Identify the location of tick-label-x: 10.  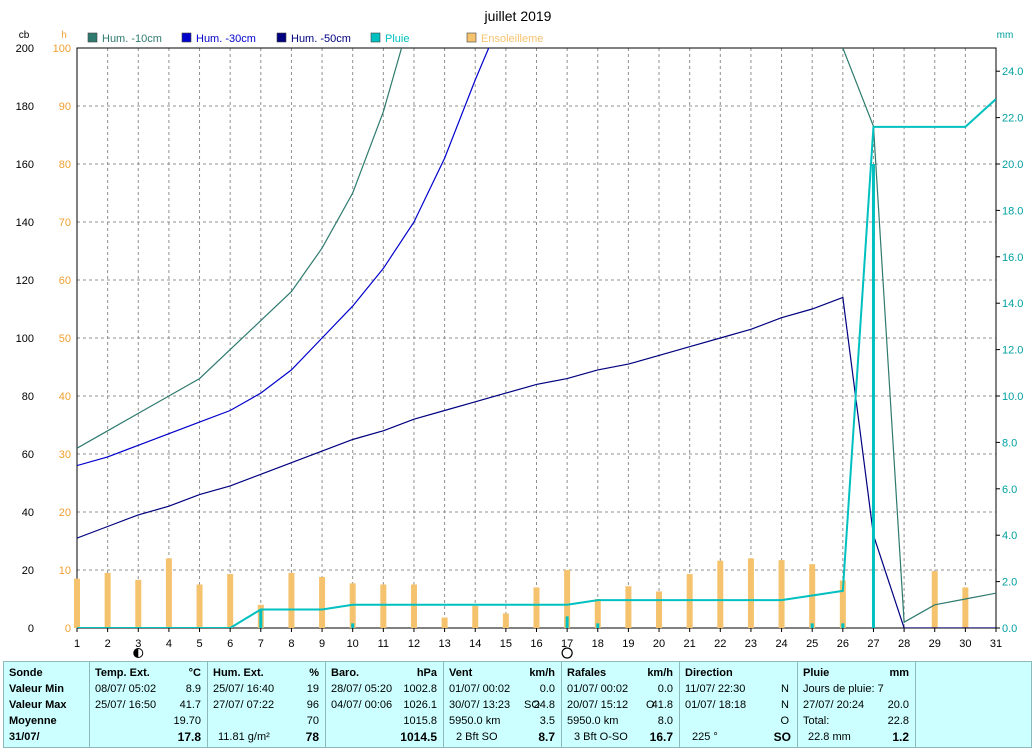
(353, 644).